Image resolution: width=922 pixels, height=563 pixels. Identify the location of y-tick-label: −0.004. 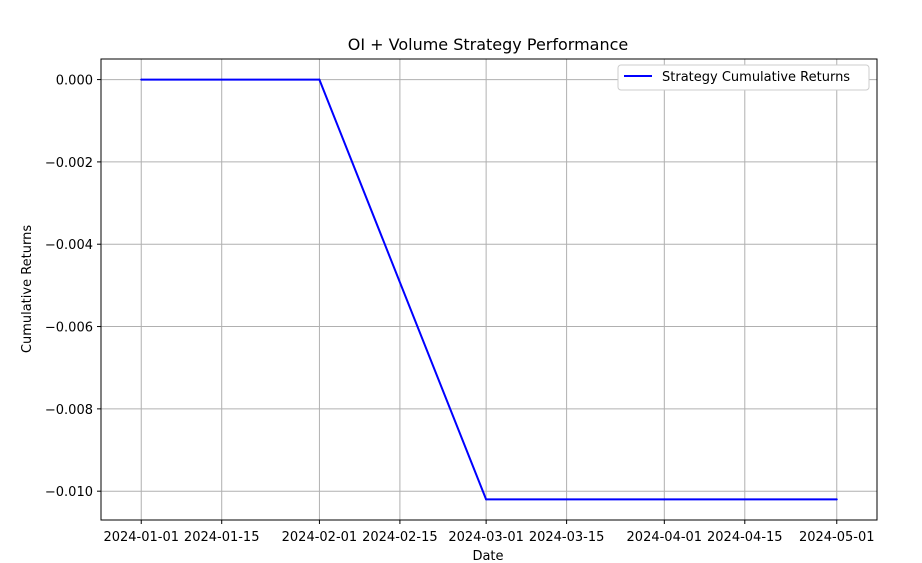
(69, 245).